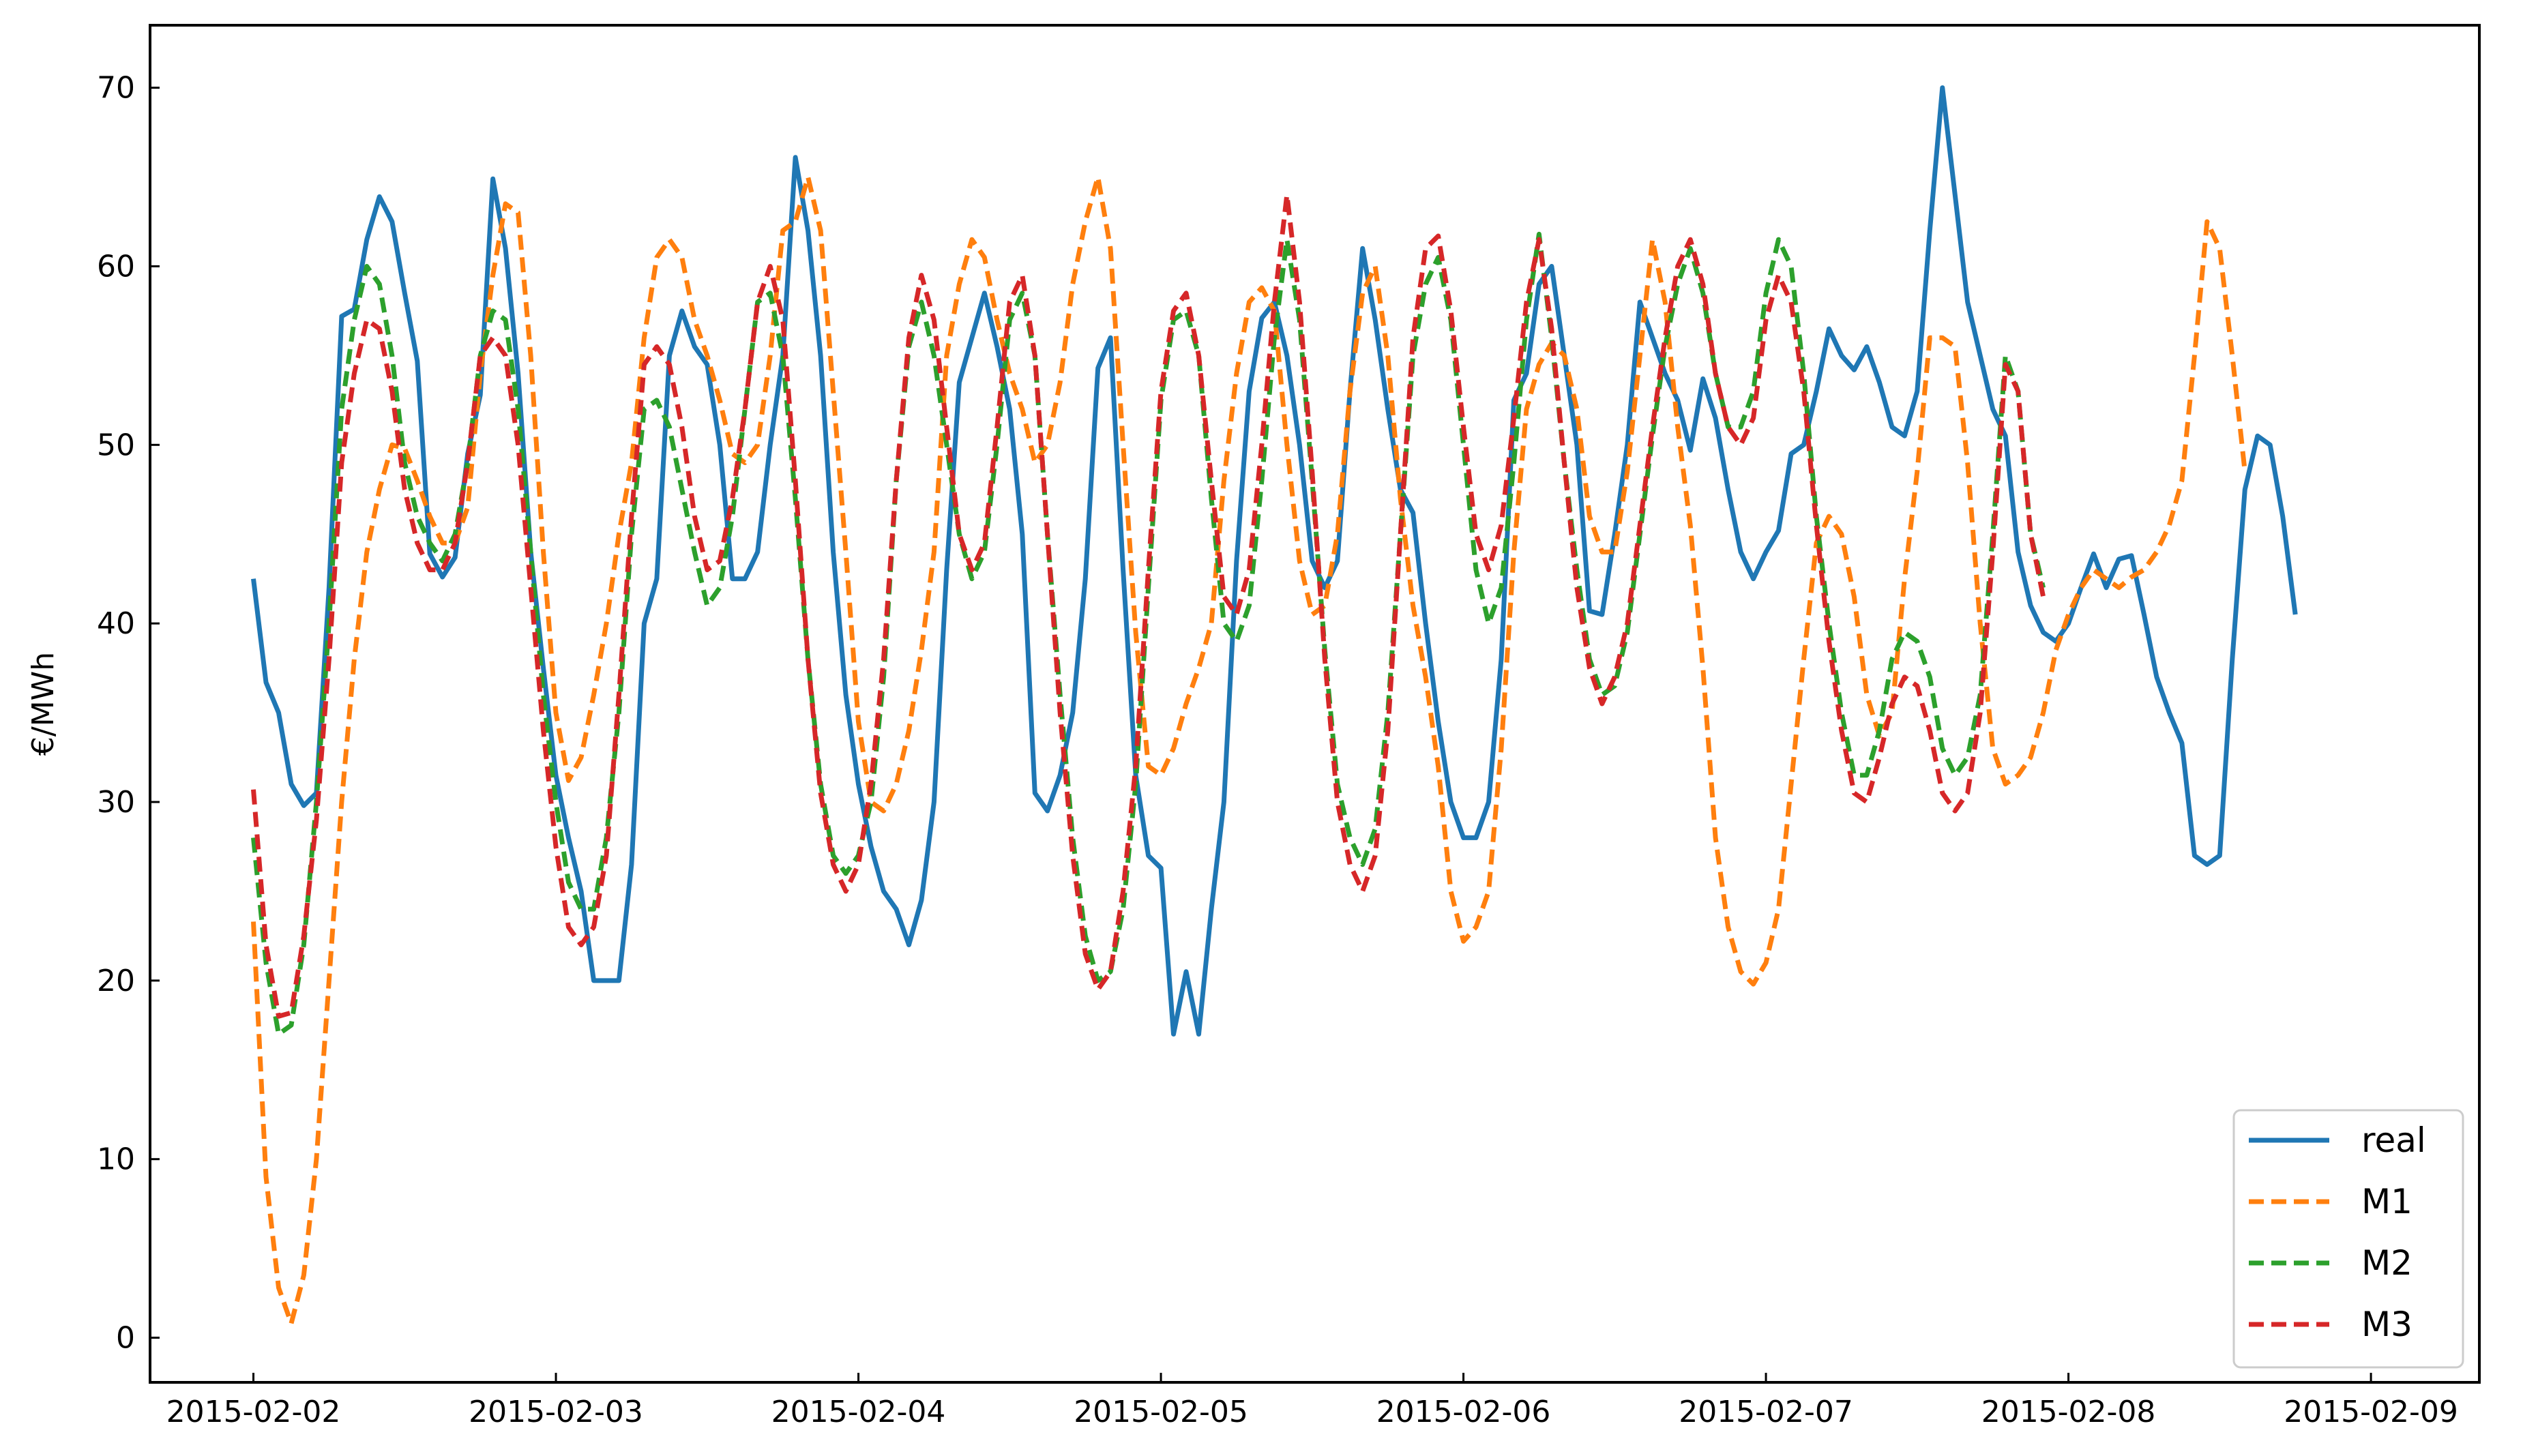  I want to click on y-tick-label: 20, so click(116, 981).